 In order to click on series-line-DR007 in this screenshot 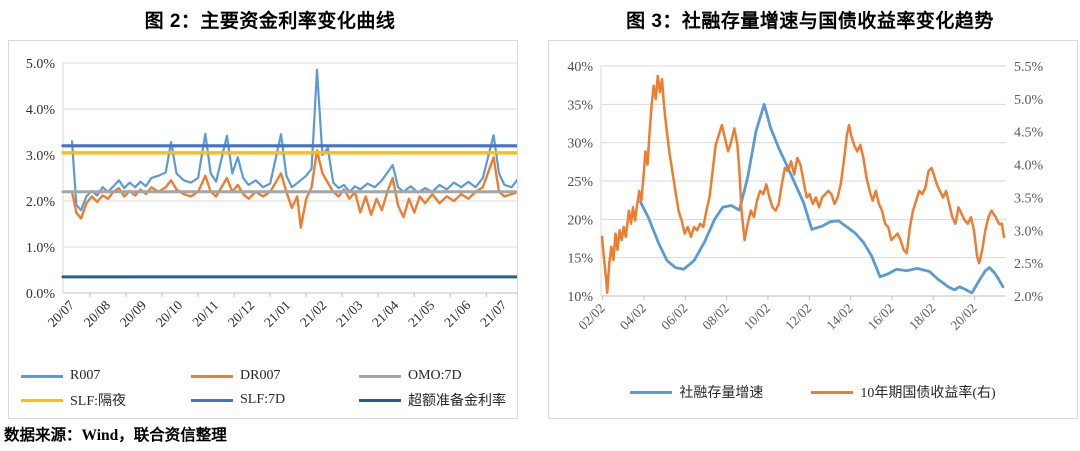, I will do `click(293, 189)`.